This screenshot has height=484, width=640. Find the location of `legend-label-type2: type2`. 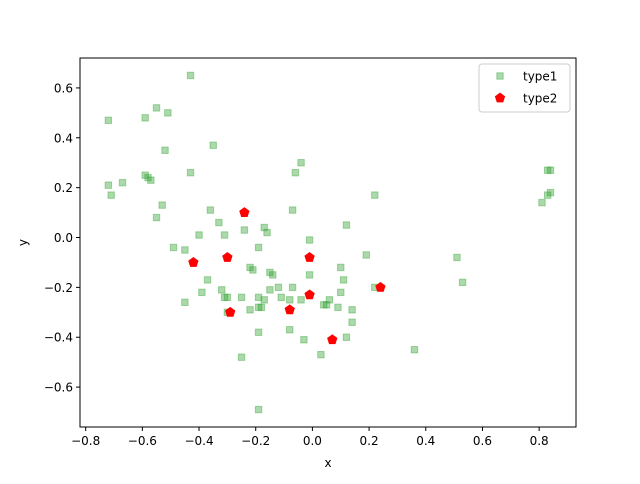

legend-label-type2: type2 is located at coordinates (540, 99).